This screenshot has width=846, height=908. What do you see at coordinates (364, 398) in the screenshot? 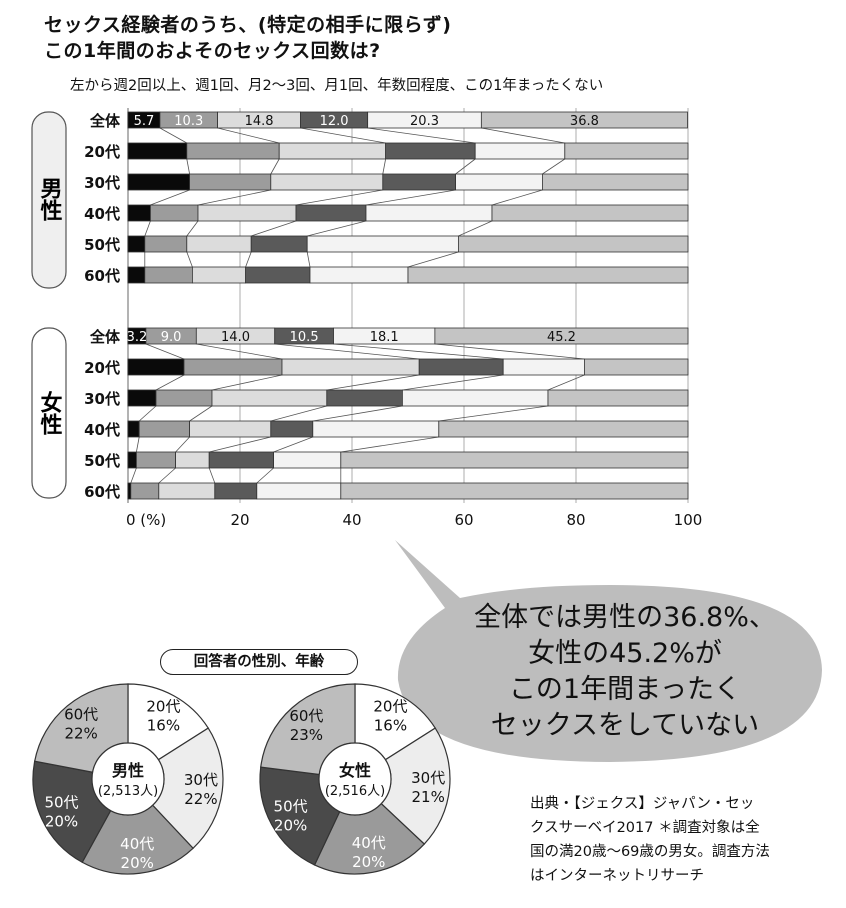
I see `bar-female-30代-seg3` at bounding box center [364, 398].